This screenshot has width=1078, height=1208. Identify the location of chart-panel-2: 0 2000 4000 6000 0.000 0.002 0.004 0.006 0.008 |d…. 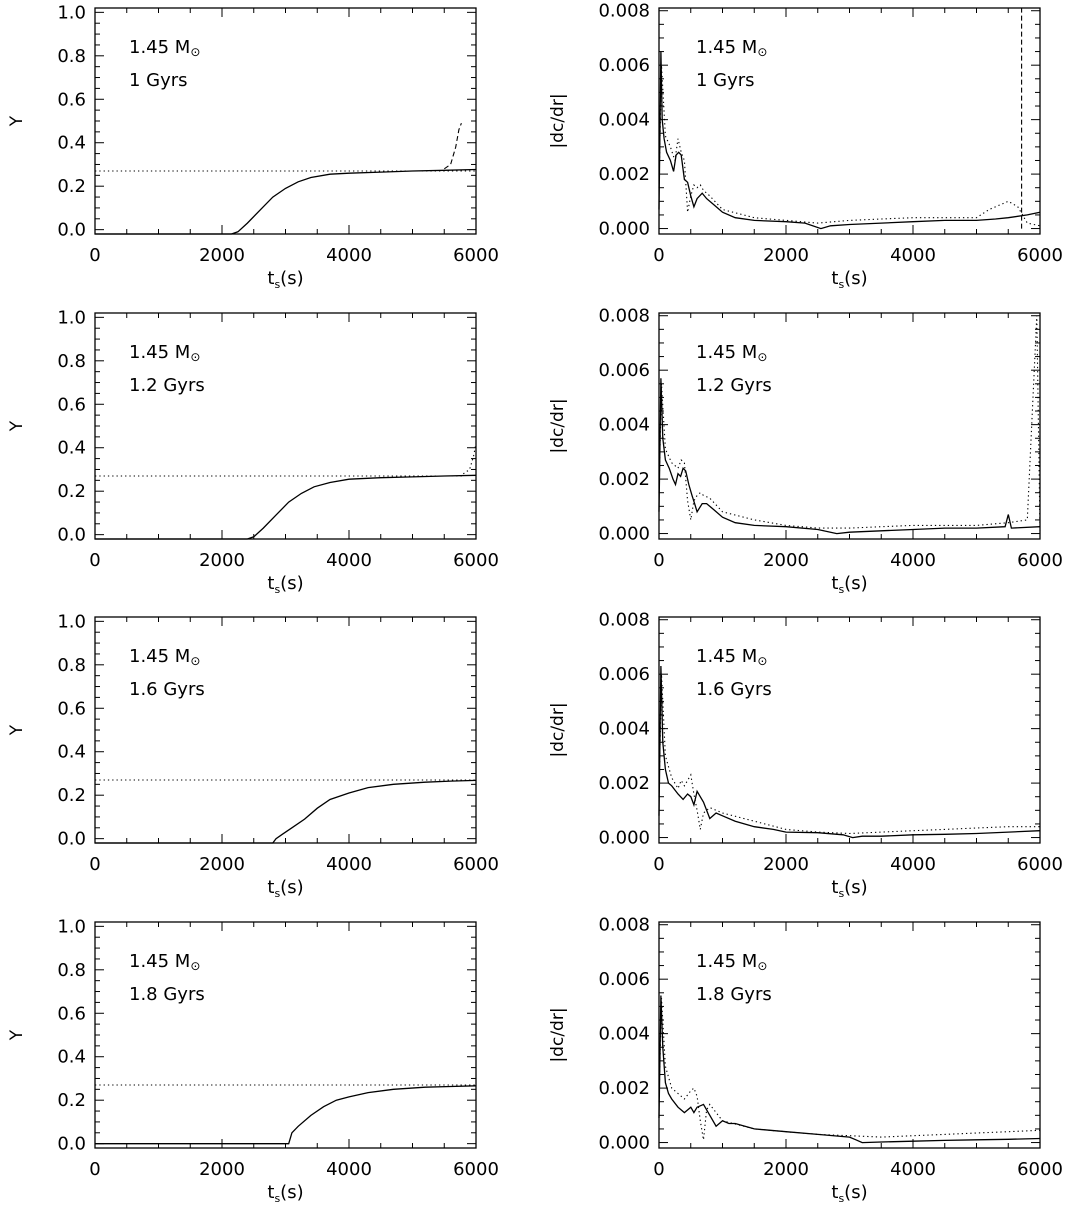
(805, 146).